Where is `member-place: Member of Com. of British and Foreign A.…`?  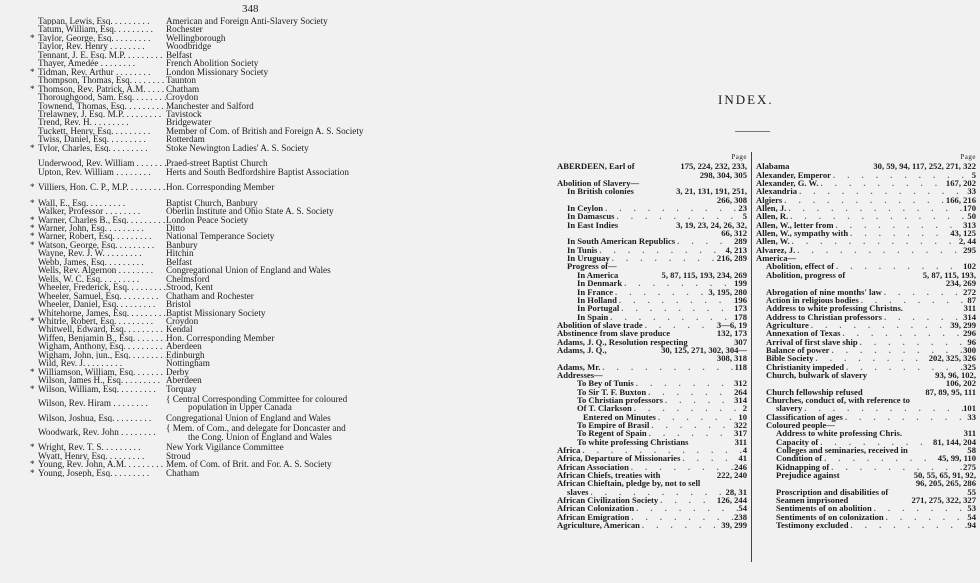 member-place: Member of Com. of British and Foreign A.… is located at coordinates (265, 130).